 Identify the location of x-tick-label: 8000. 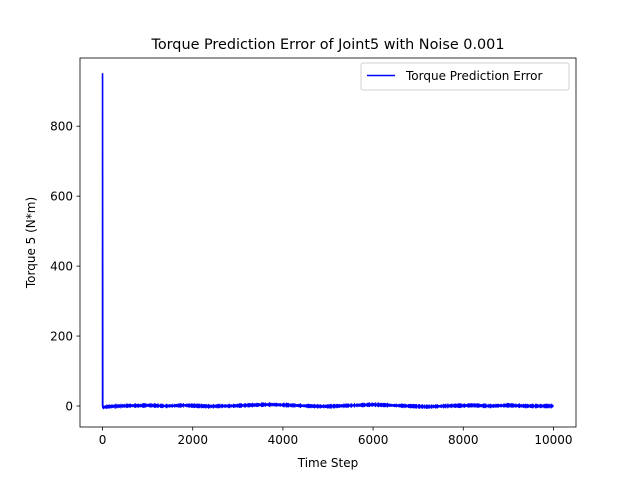
(463, 440).